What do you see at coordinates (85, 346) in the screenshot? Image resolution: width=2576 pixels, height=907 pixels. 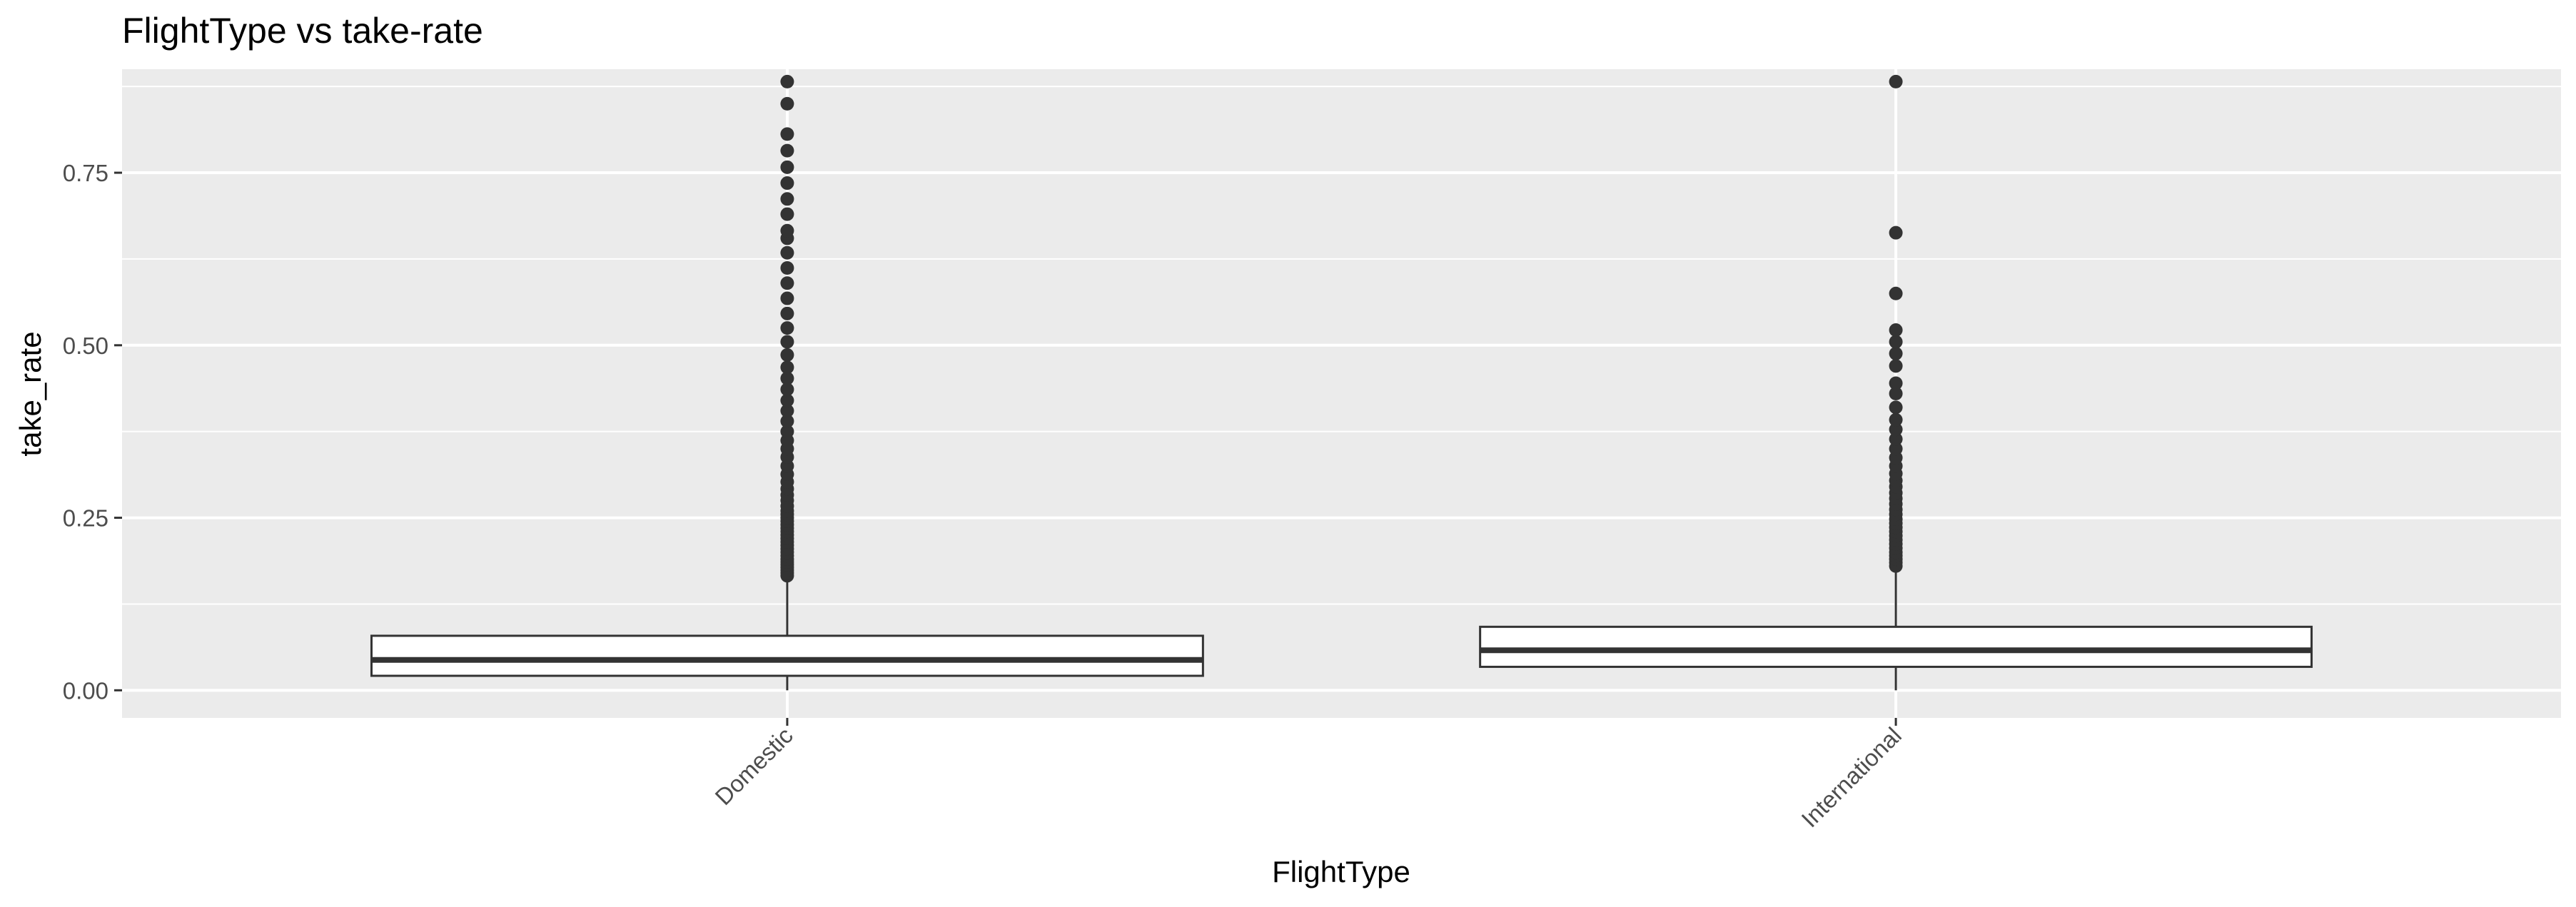 I see `y-tick-label: 0.50` at bounding box center [85, 346].